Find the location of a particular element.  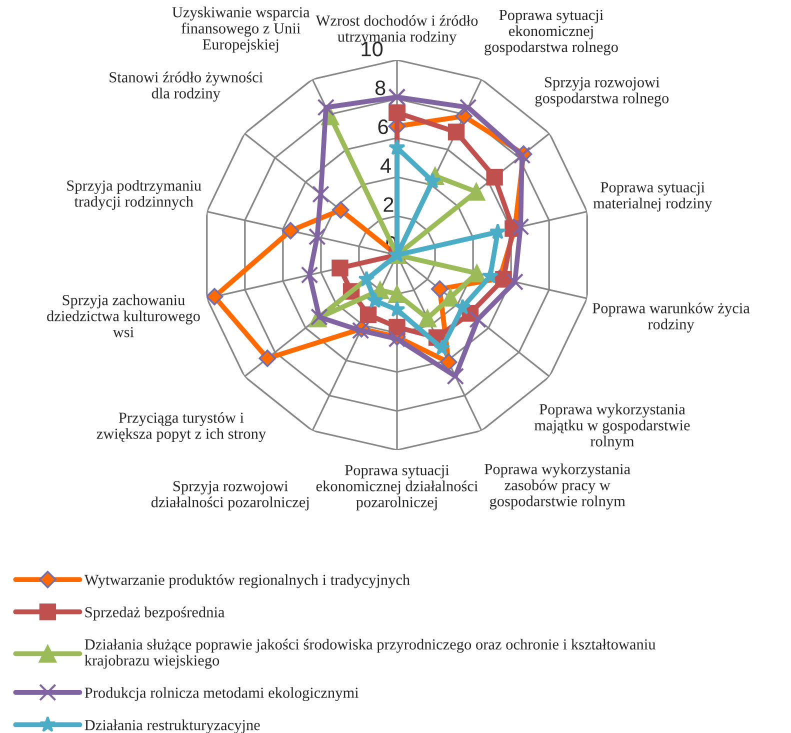

legend-label: Działania służące poprawie jakości środowiska przyrodniczego oraz ochronie i kształtowaniu krajobrazu wiejskiego is located at coordinates (370, 653).